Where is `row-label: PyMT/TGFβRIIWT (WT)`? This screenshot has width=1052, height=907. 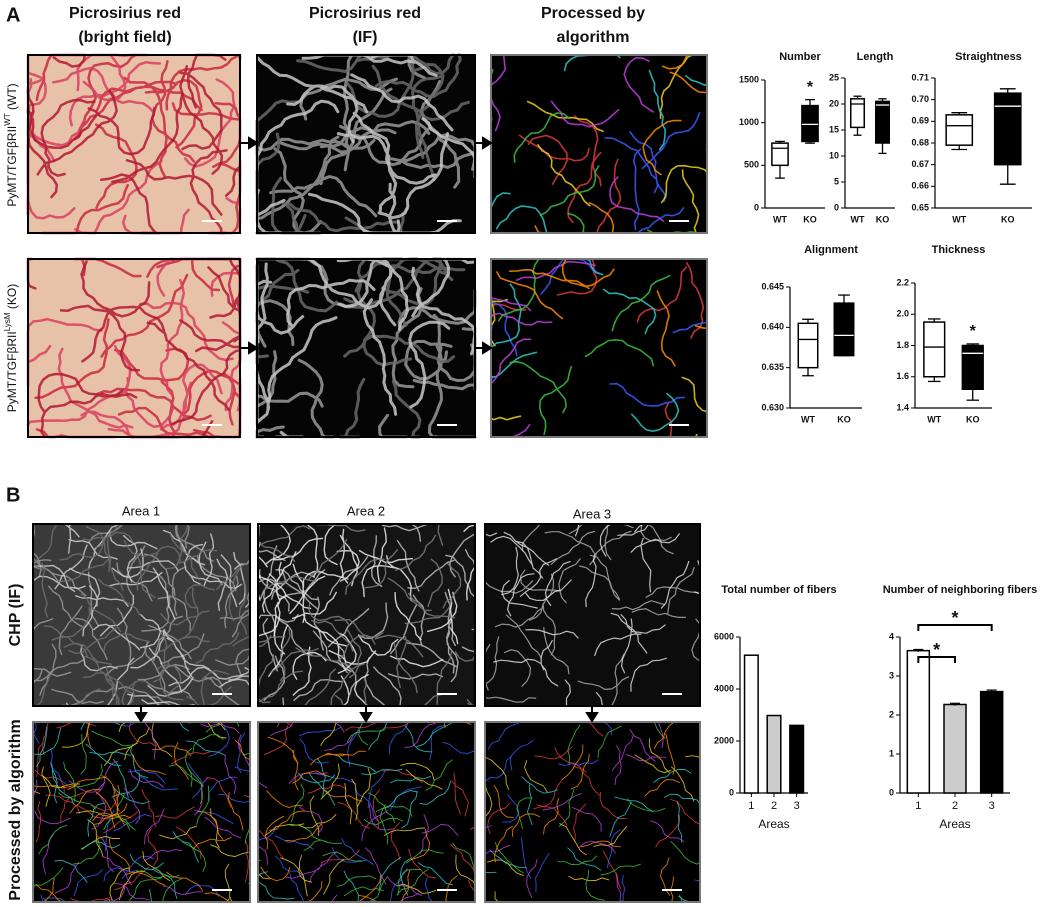
row-label: PyMT/TGFβRIIWT (WT) is located at coordinates (11, 144).